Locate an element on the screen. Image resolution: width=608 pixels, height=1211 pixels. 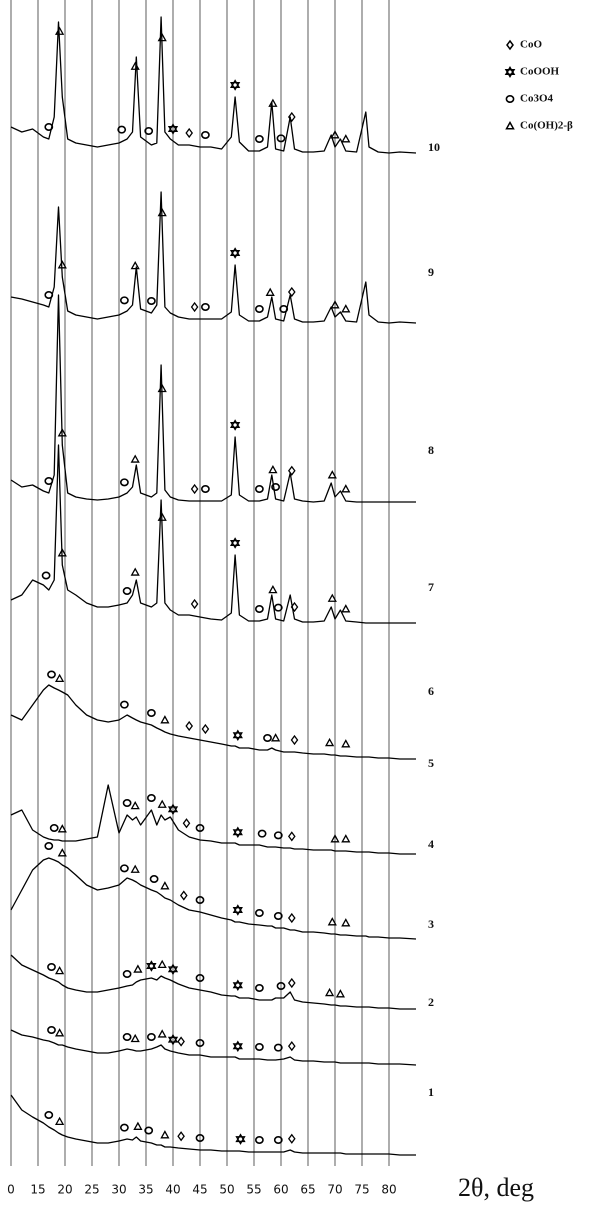
x-tick-label: 55 is located at coordinates (253, 1190).